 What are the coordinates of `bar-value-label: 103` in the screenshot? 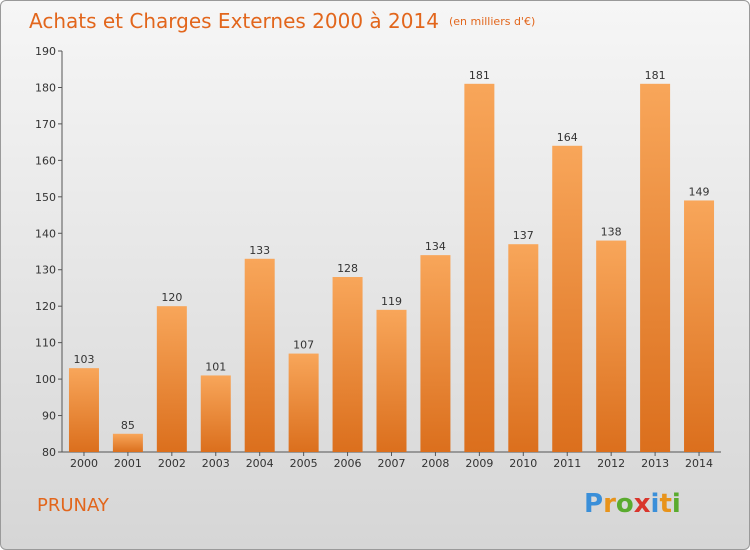 It's located at (83, 359).